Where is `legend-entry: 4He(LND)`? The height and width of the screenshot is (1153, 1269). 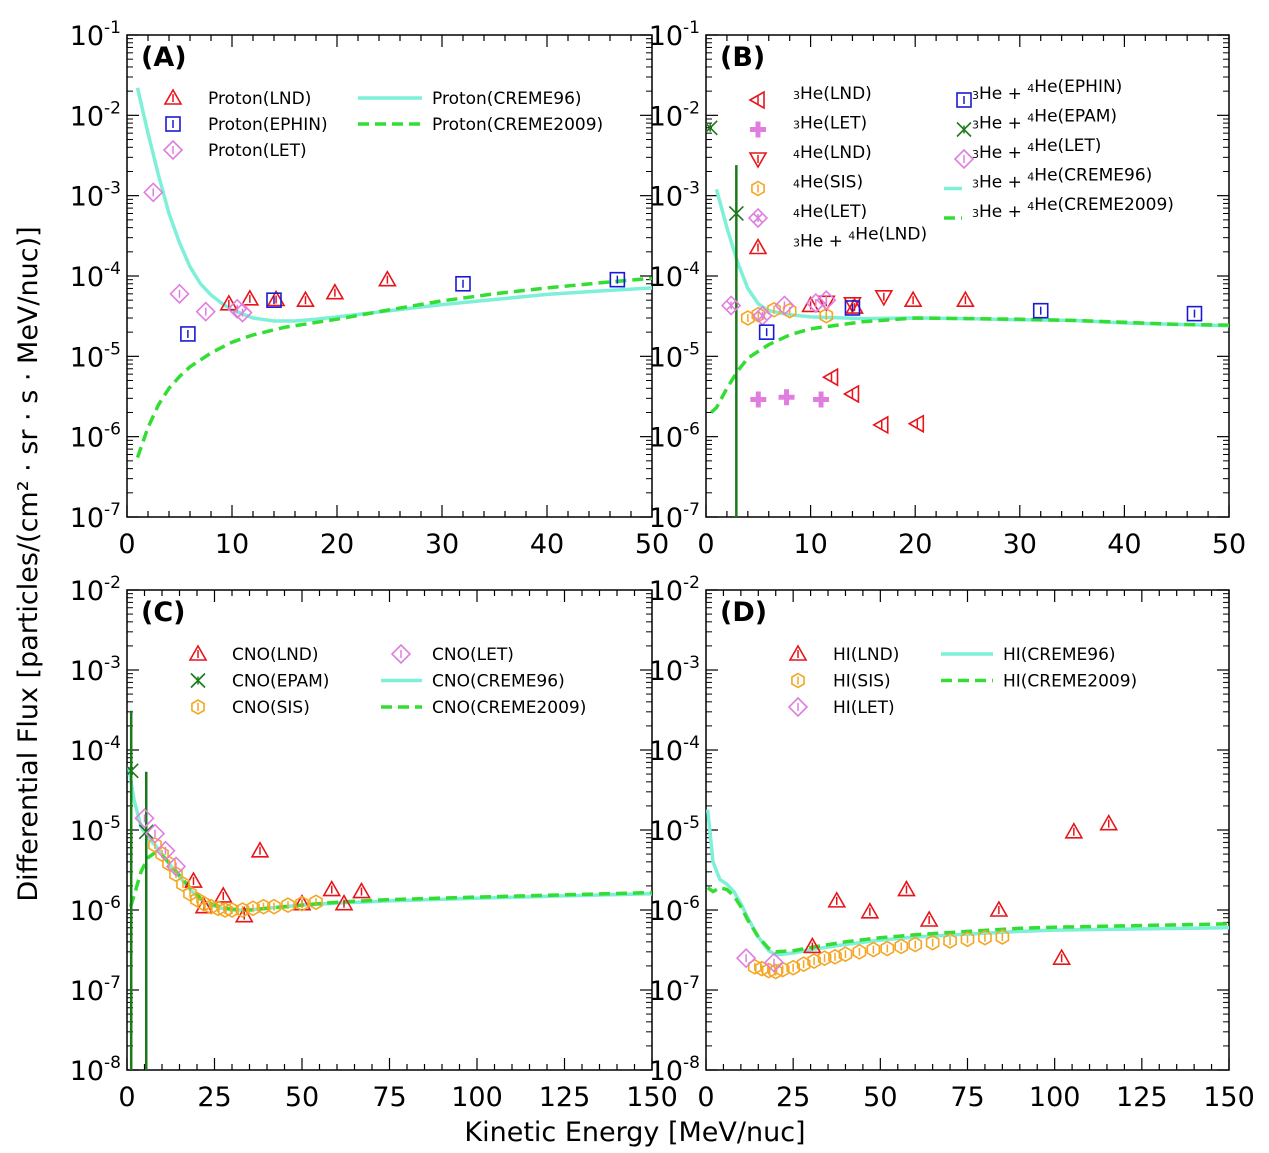
legend-entry: 4He(LND) is located at coordinates (810, 156).